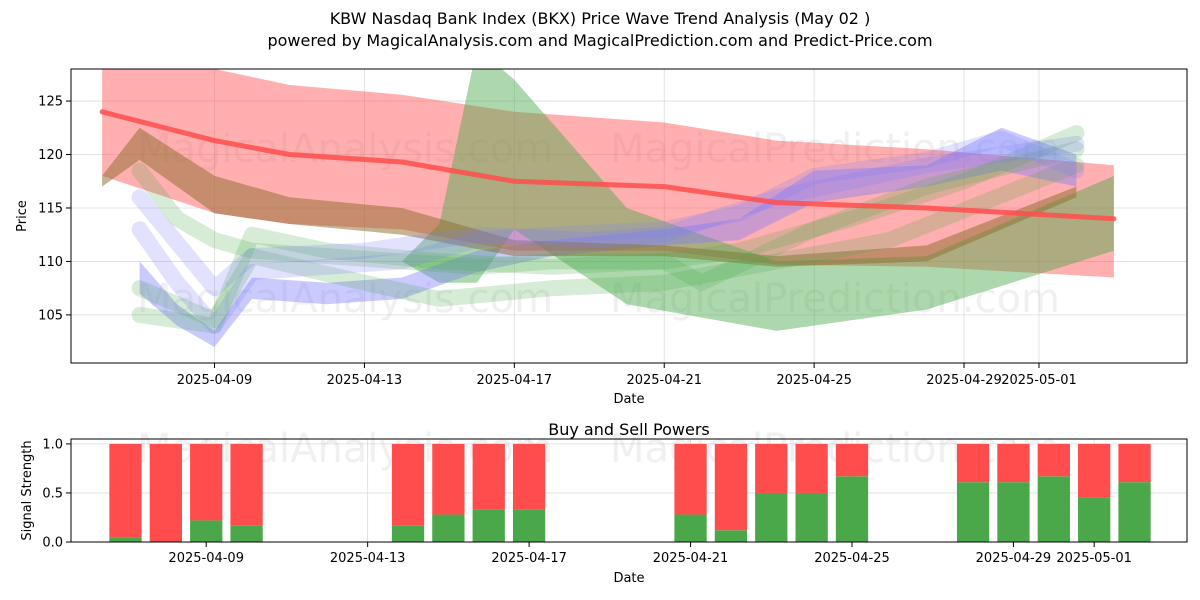  What do you see at coordinates (52, 493) in the screenshot?
I see `y-tick-label: 0.5` at bounding box center [52, 493].